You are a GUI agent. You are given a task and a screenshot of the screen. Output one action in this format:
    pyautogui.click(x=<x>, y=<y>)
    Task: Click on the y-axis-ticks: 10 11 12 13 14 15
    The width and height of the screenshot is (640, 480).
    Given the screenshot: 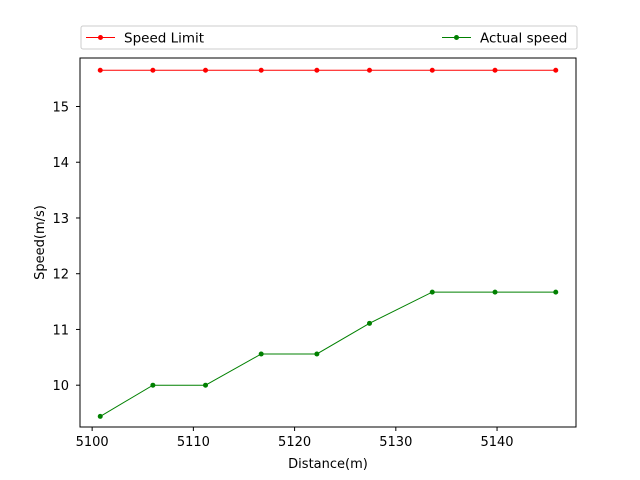 What is the action you would take?
    pyautogui.click(x=66, y=247)
    